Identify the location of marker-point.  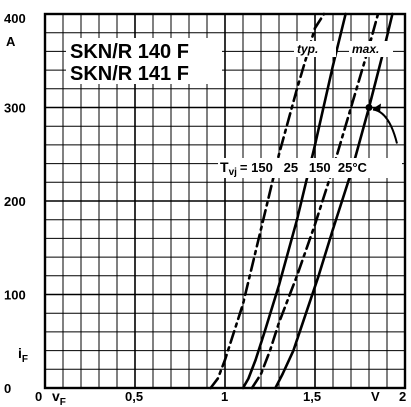
(369, 107).